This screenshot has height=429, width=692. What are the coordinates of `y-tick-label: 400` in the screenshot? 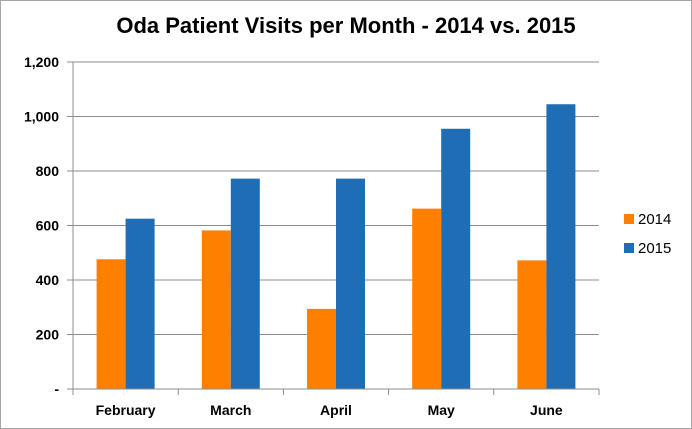 It's located at (48, 280).